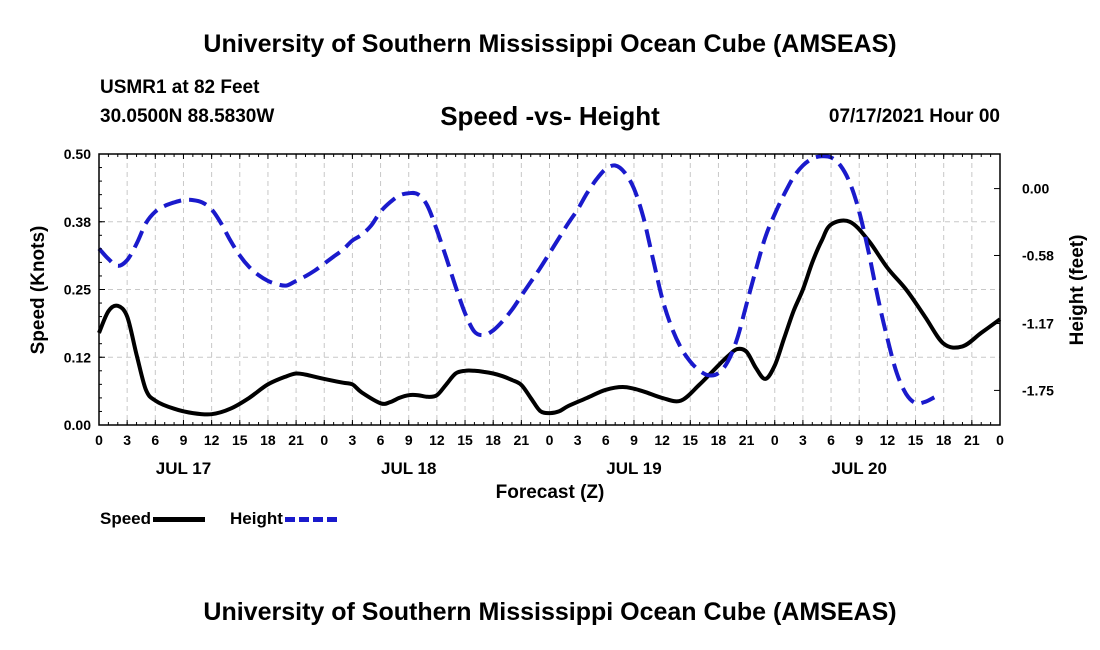  I want to click on forecast-date-label: 07/17/2021 Hour 00, so click(914, 116).